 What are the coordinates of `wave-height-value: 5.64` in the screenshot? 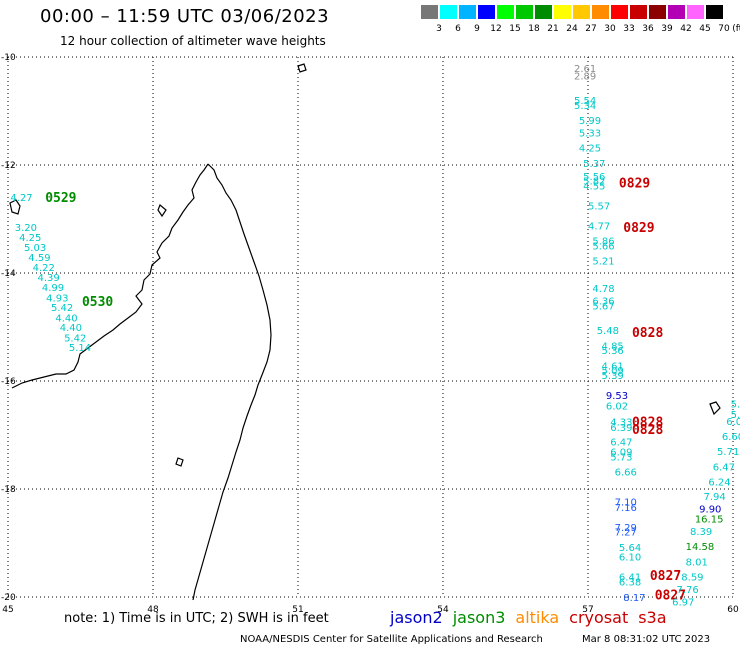 It's located at (630, 548).